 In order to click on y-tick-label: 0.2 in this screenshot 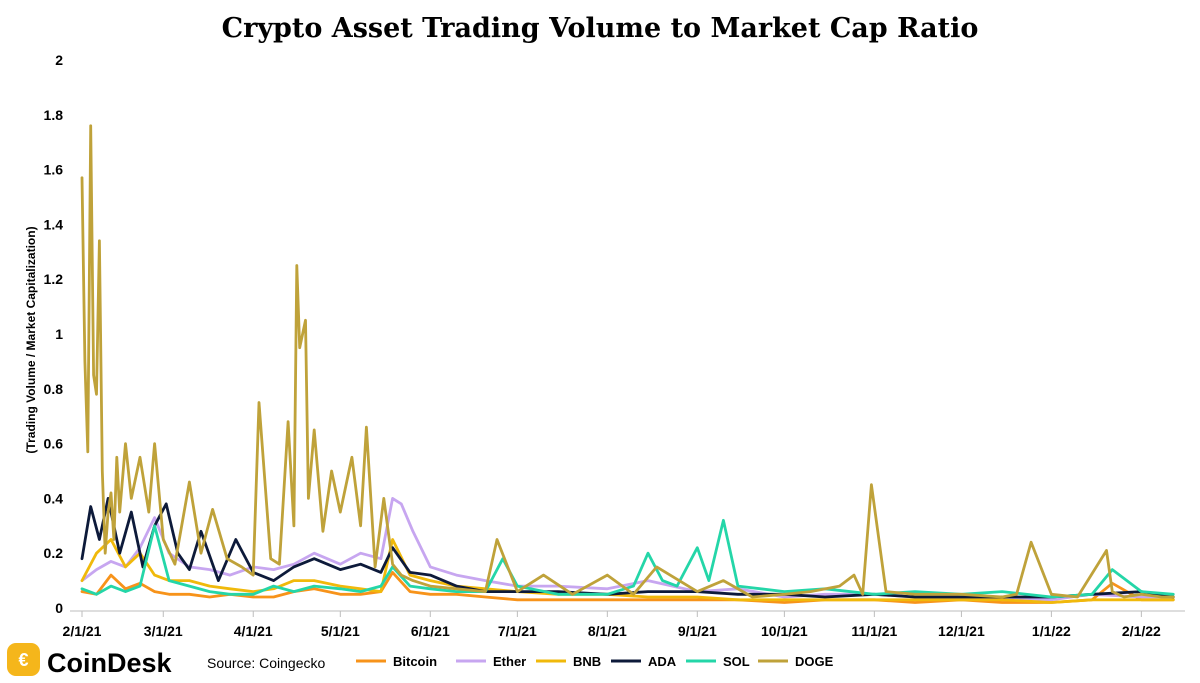, I will do `click(54, 553)`.